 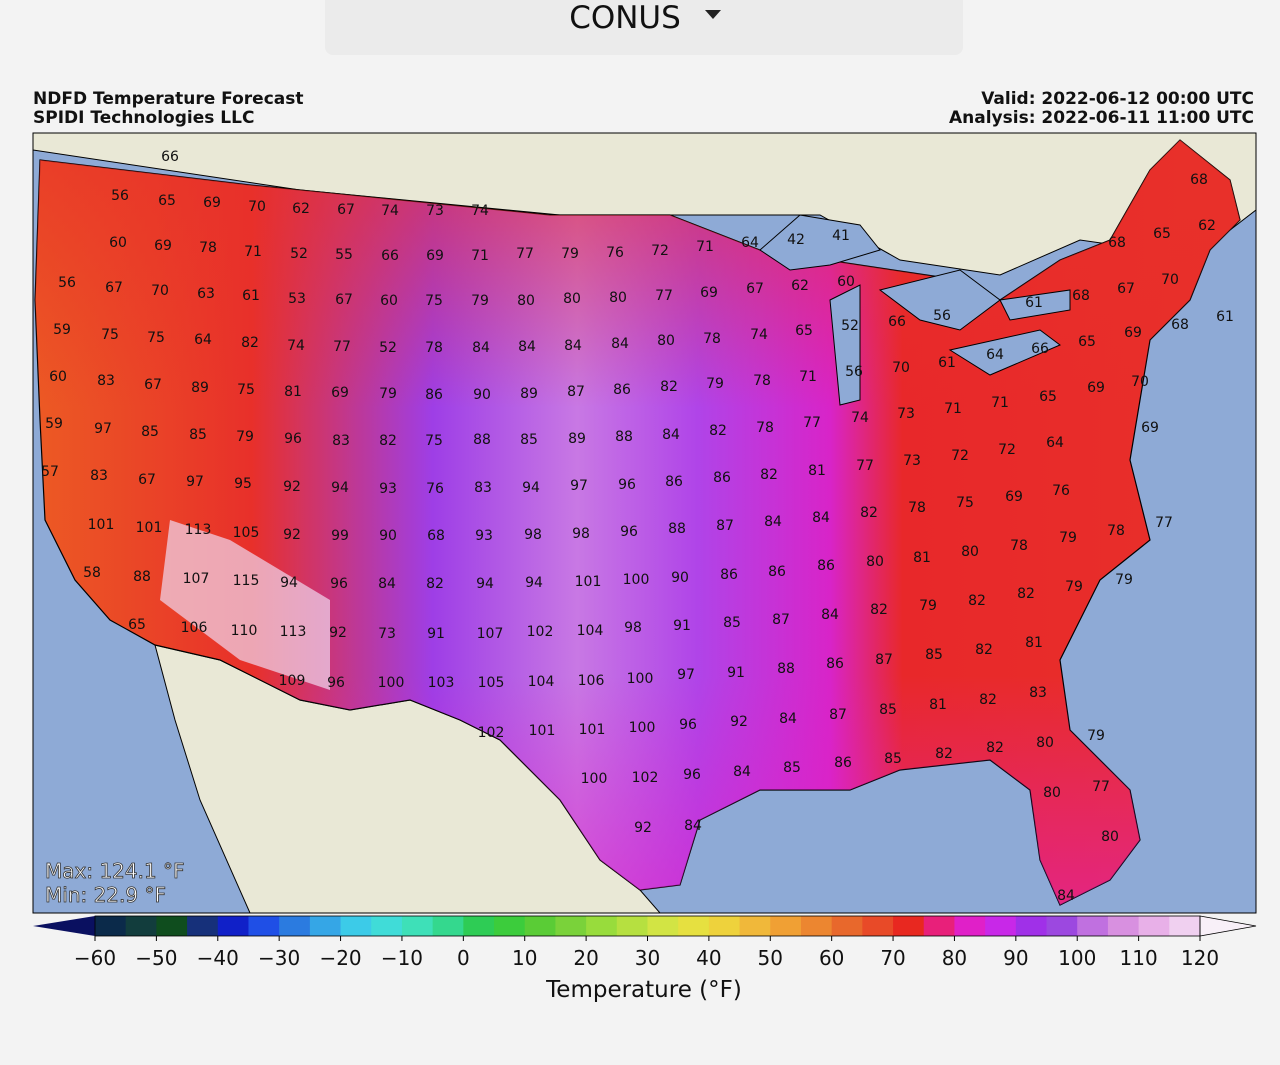 I want to click on colorbar-tick-label: −40, so click(x=218, y=958).